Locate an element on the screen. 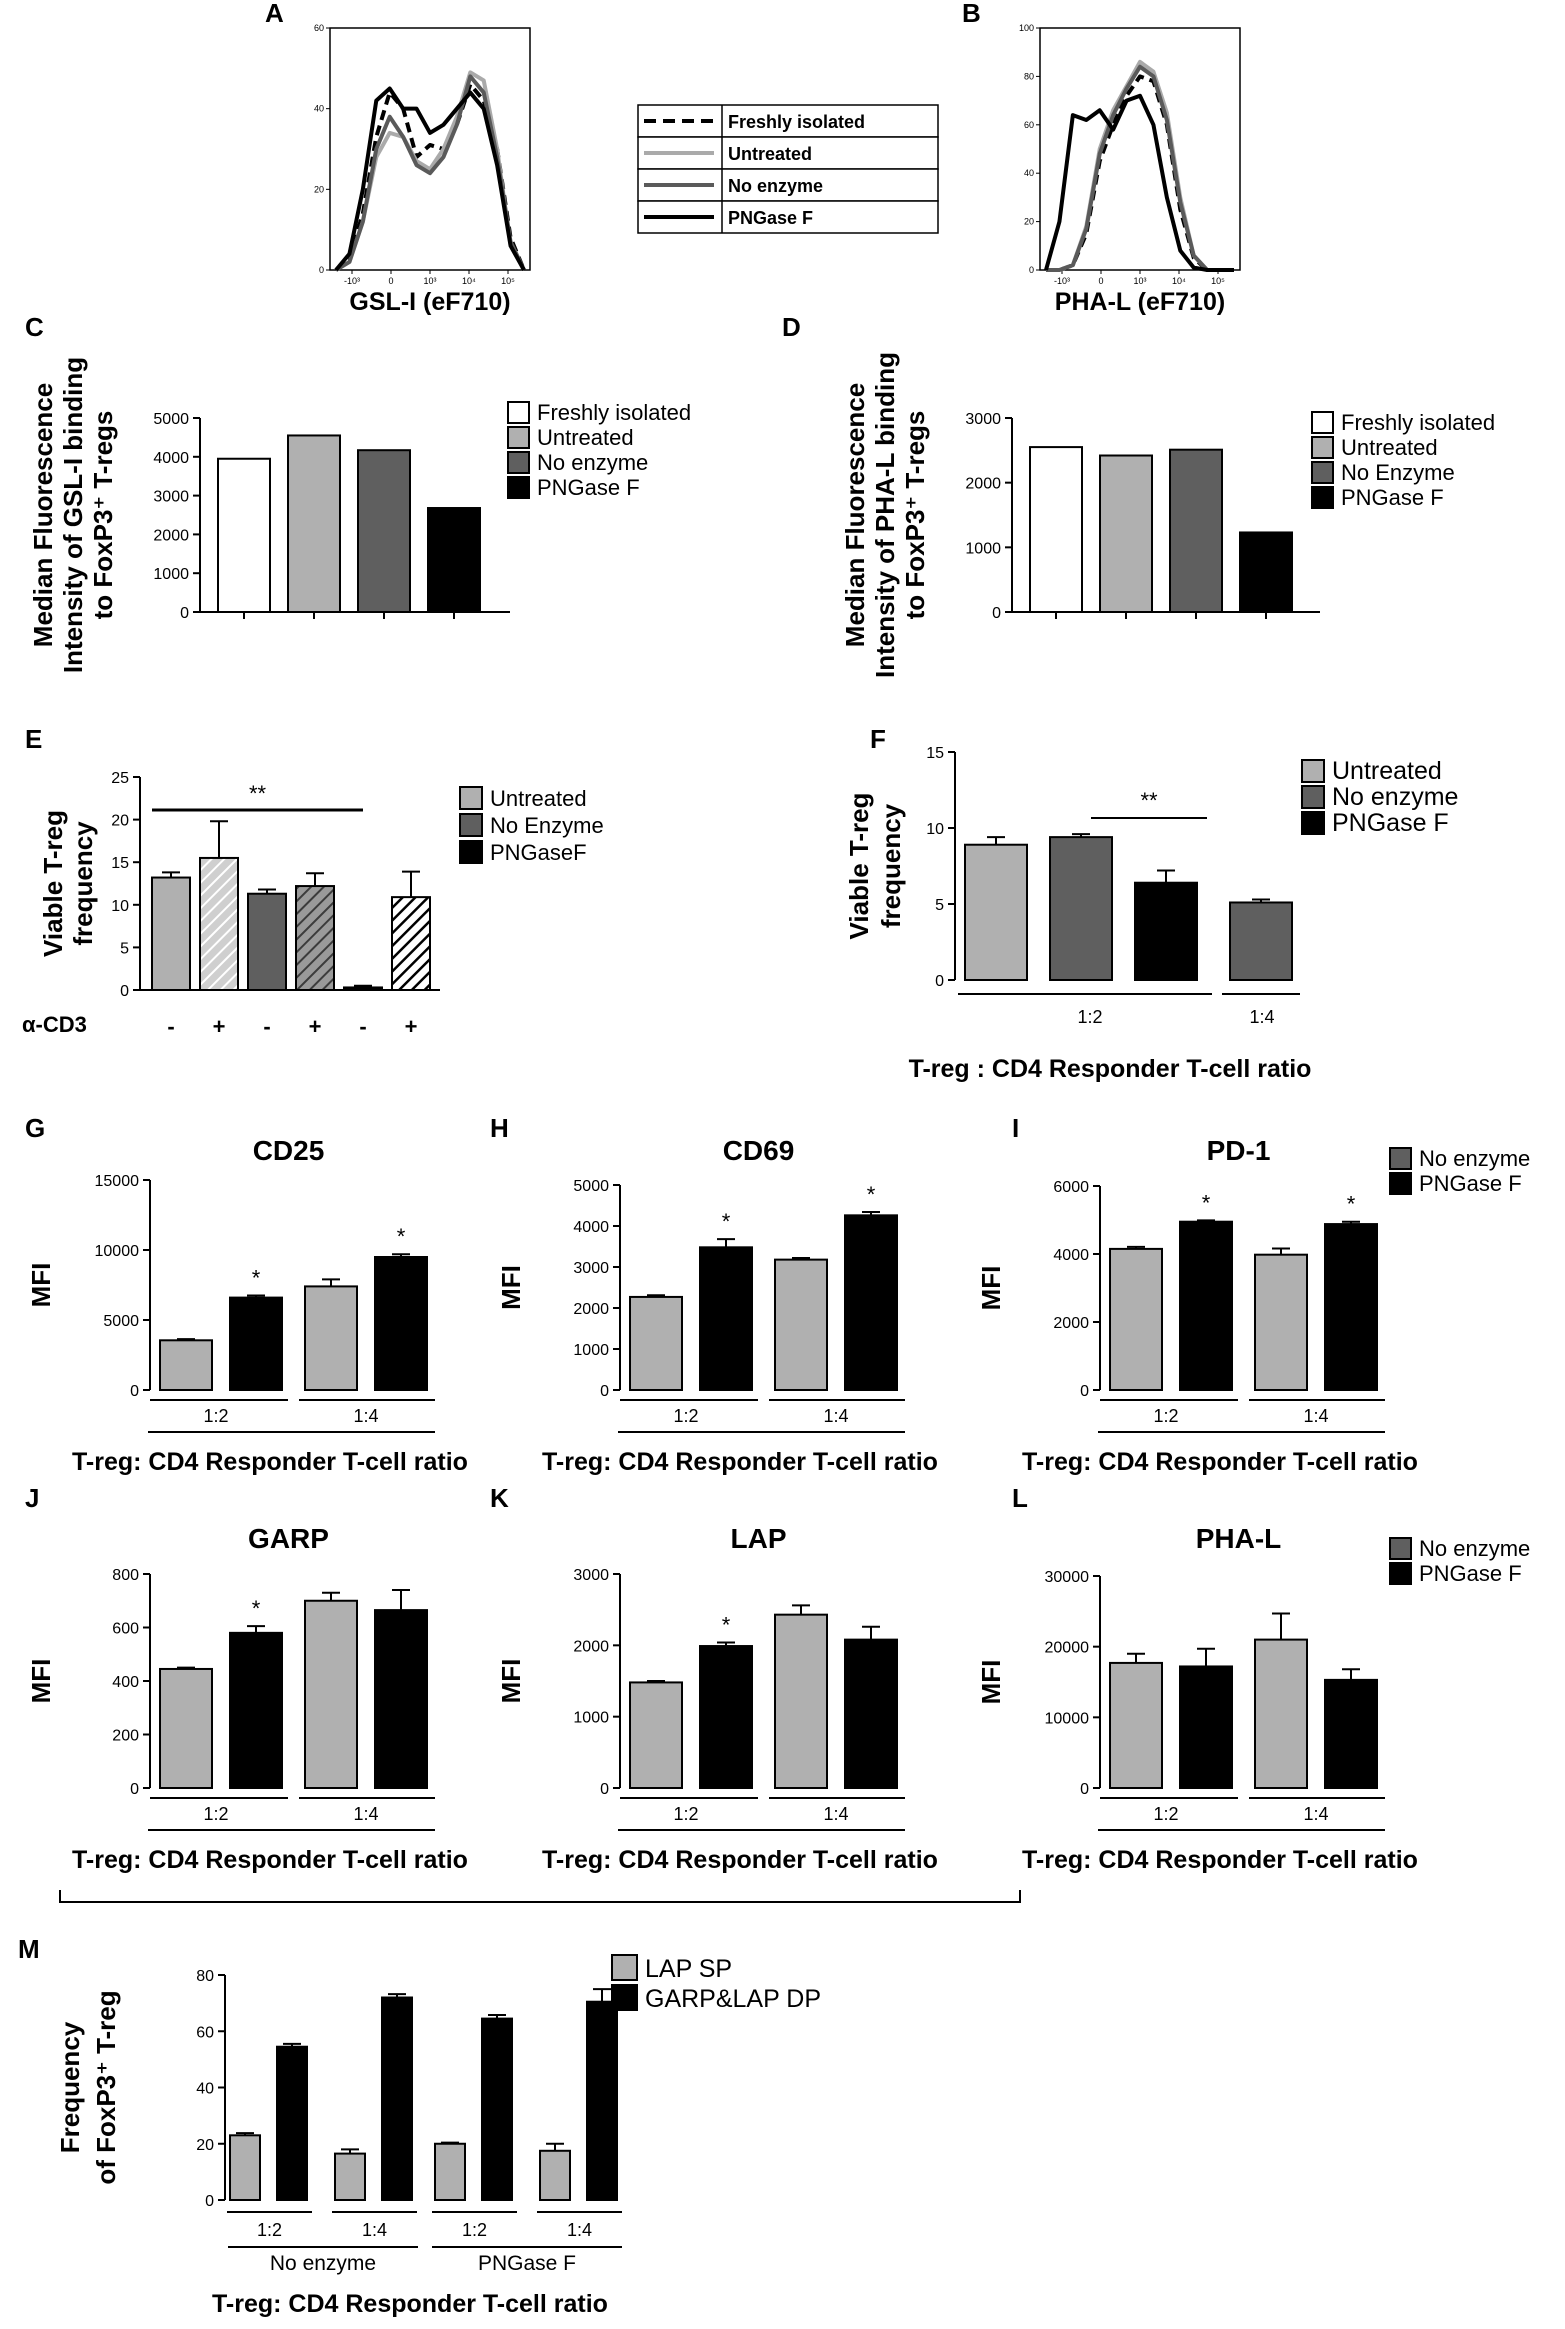 The image size is (1565, 2329). chart-title: GARP is located at coordinates (288, 1538).